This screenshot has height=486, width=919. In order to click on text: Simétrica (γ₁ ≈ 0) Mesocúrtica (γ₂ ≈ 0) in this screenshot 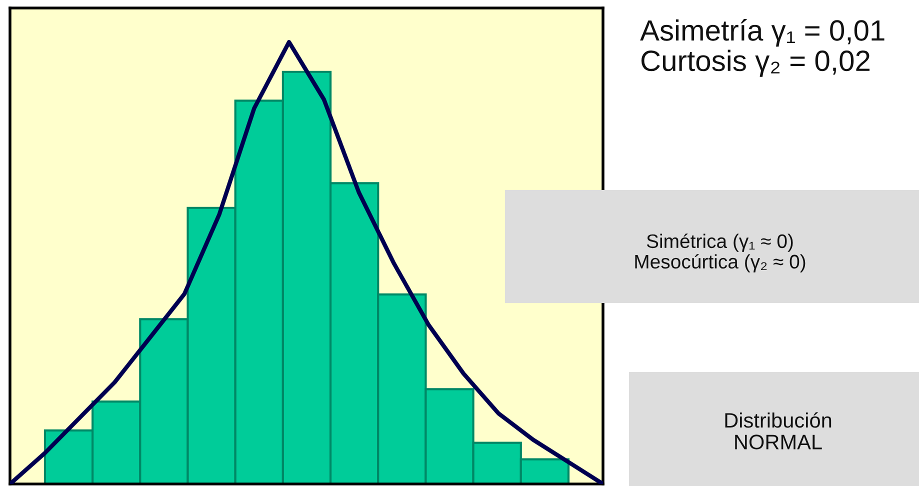, I will do `click(720, 253)`.